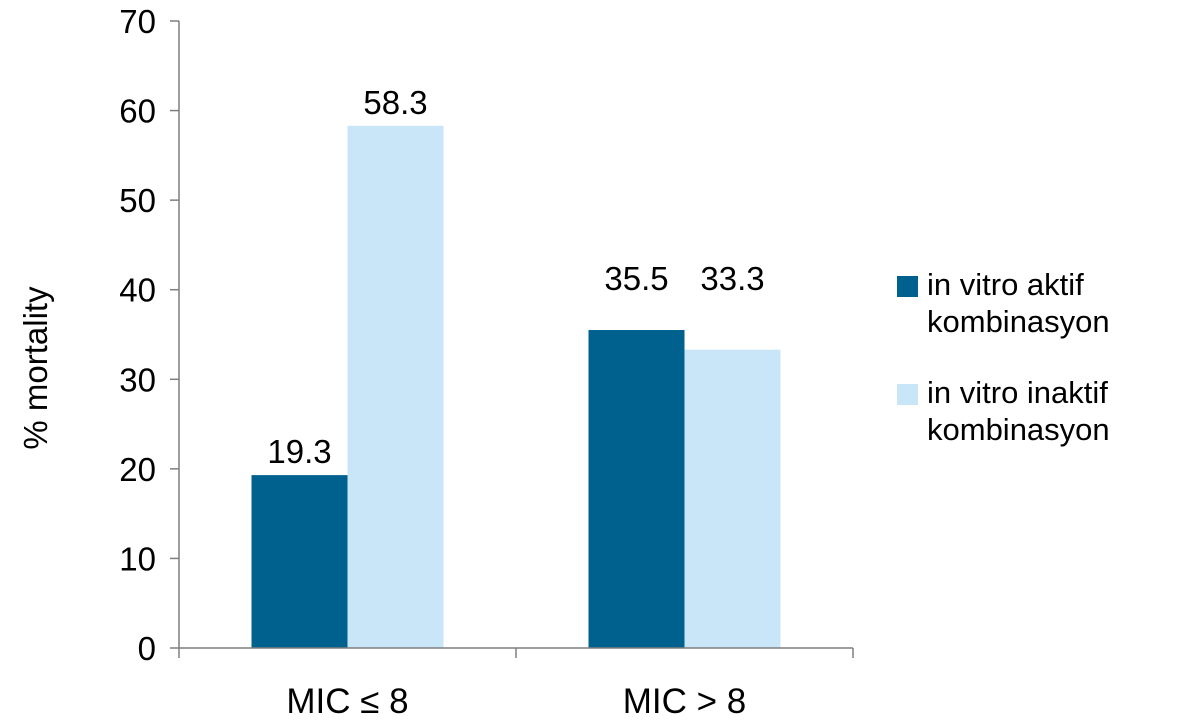 This screenshot has height=725, width=1181. What do you see at coordinates (732, 278) in the screenshot?
I see `data-label: 33.3` at bounding box center [732, 278].